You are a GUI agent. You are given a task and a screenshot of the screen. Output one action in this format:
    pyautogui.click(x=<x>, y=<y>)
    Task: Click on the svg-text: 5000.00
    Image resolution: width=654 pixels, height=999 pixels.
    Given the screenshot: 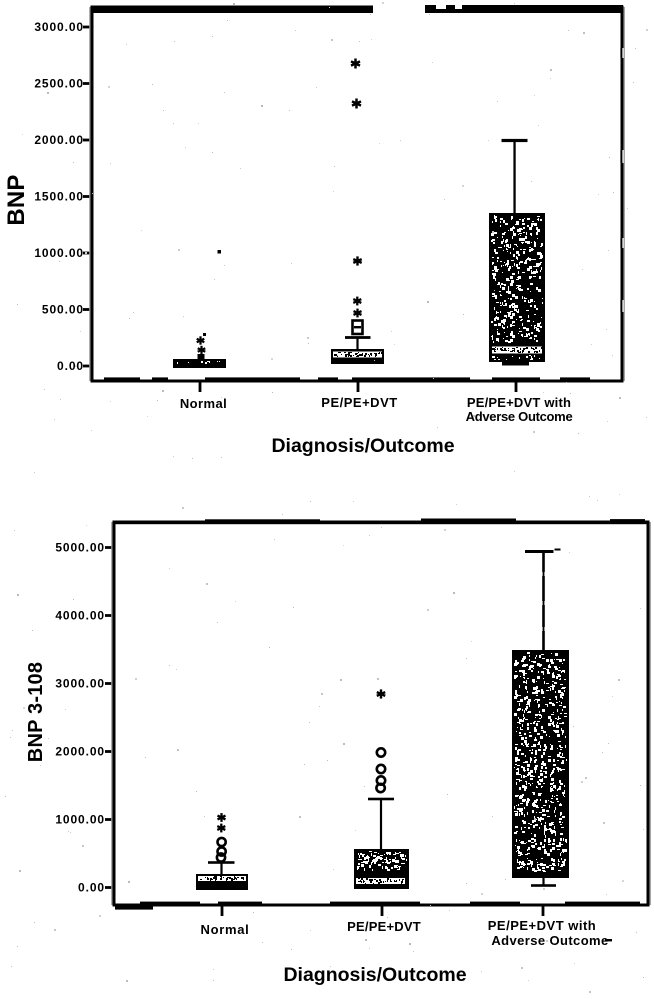 What is the action you would take?
    pyautogui.click(x=80, y=548)
    